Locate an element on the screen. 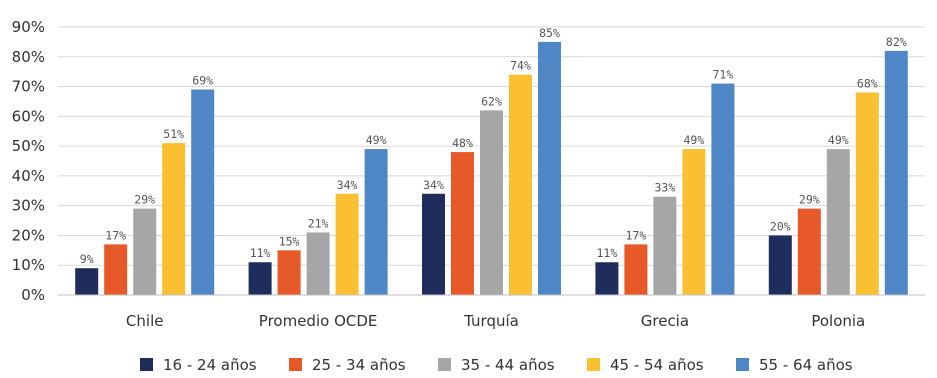 This screenshot has height=378, width=937. legend-label: 55 - 64 años is located at coordinates (806, 365).